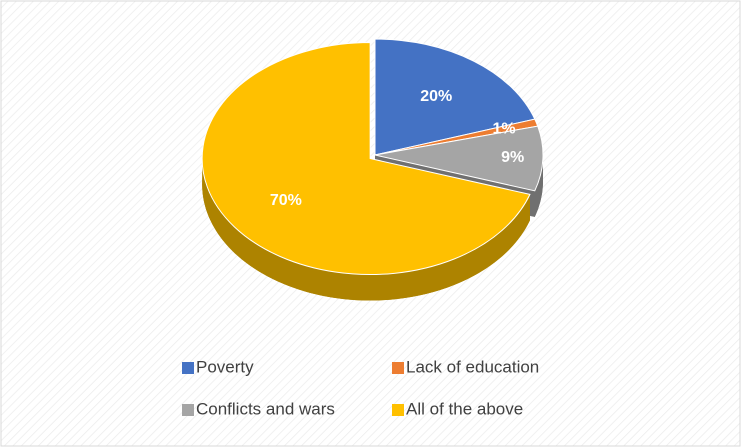 The image size is (741, 447). Describe the element at coordinates (464, 408) in the screenshot. I see `legend-label: All of the above` at that location.